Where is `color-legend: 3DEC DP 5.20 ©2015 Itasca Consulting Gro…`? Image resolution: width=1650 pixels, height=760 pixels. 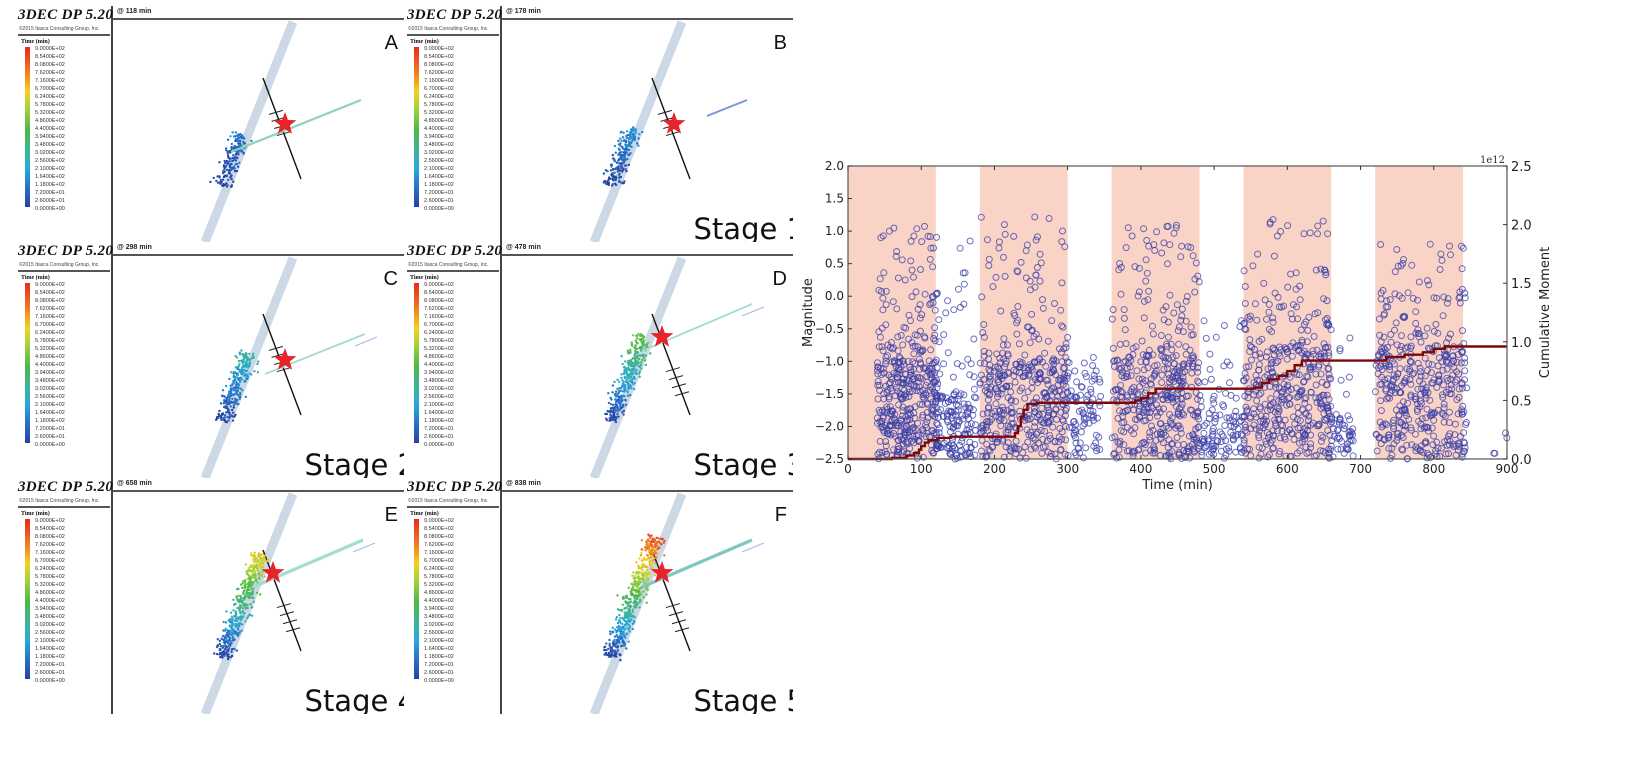 color-legend: 3DEC DP 5.20 ©2015 Itasca Consulting Gro… is located at coordinates (453, 596).